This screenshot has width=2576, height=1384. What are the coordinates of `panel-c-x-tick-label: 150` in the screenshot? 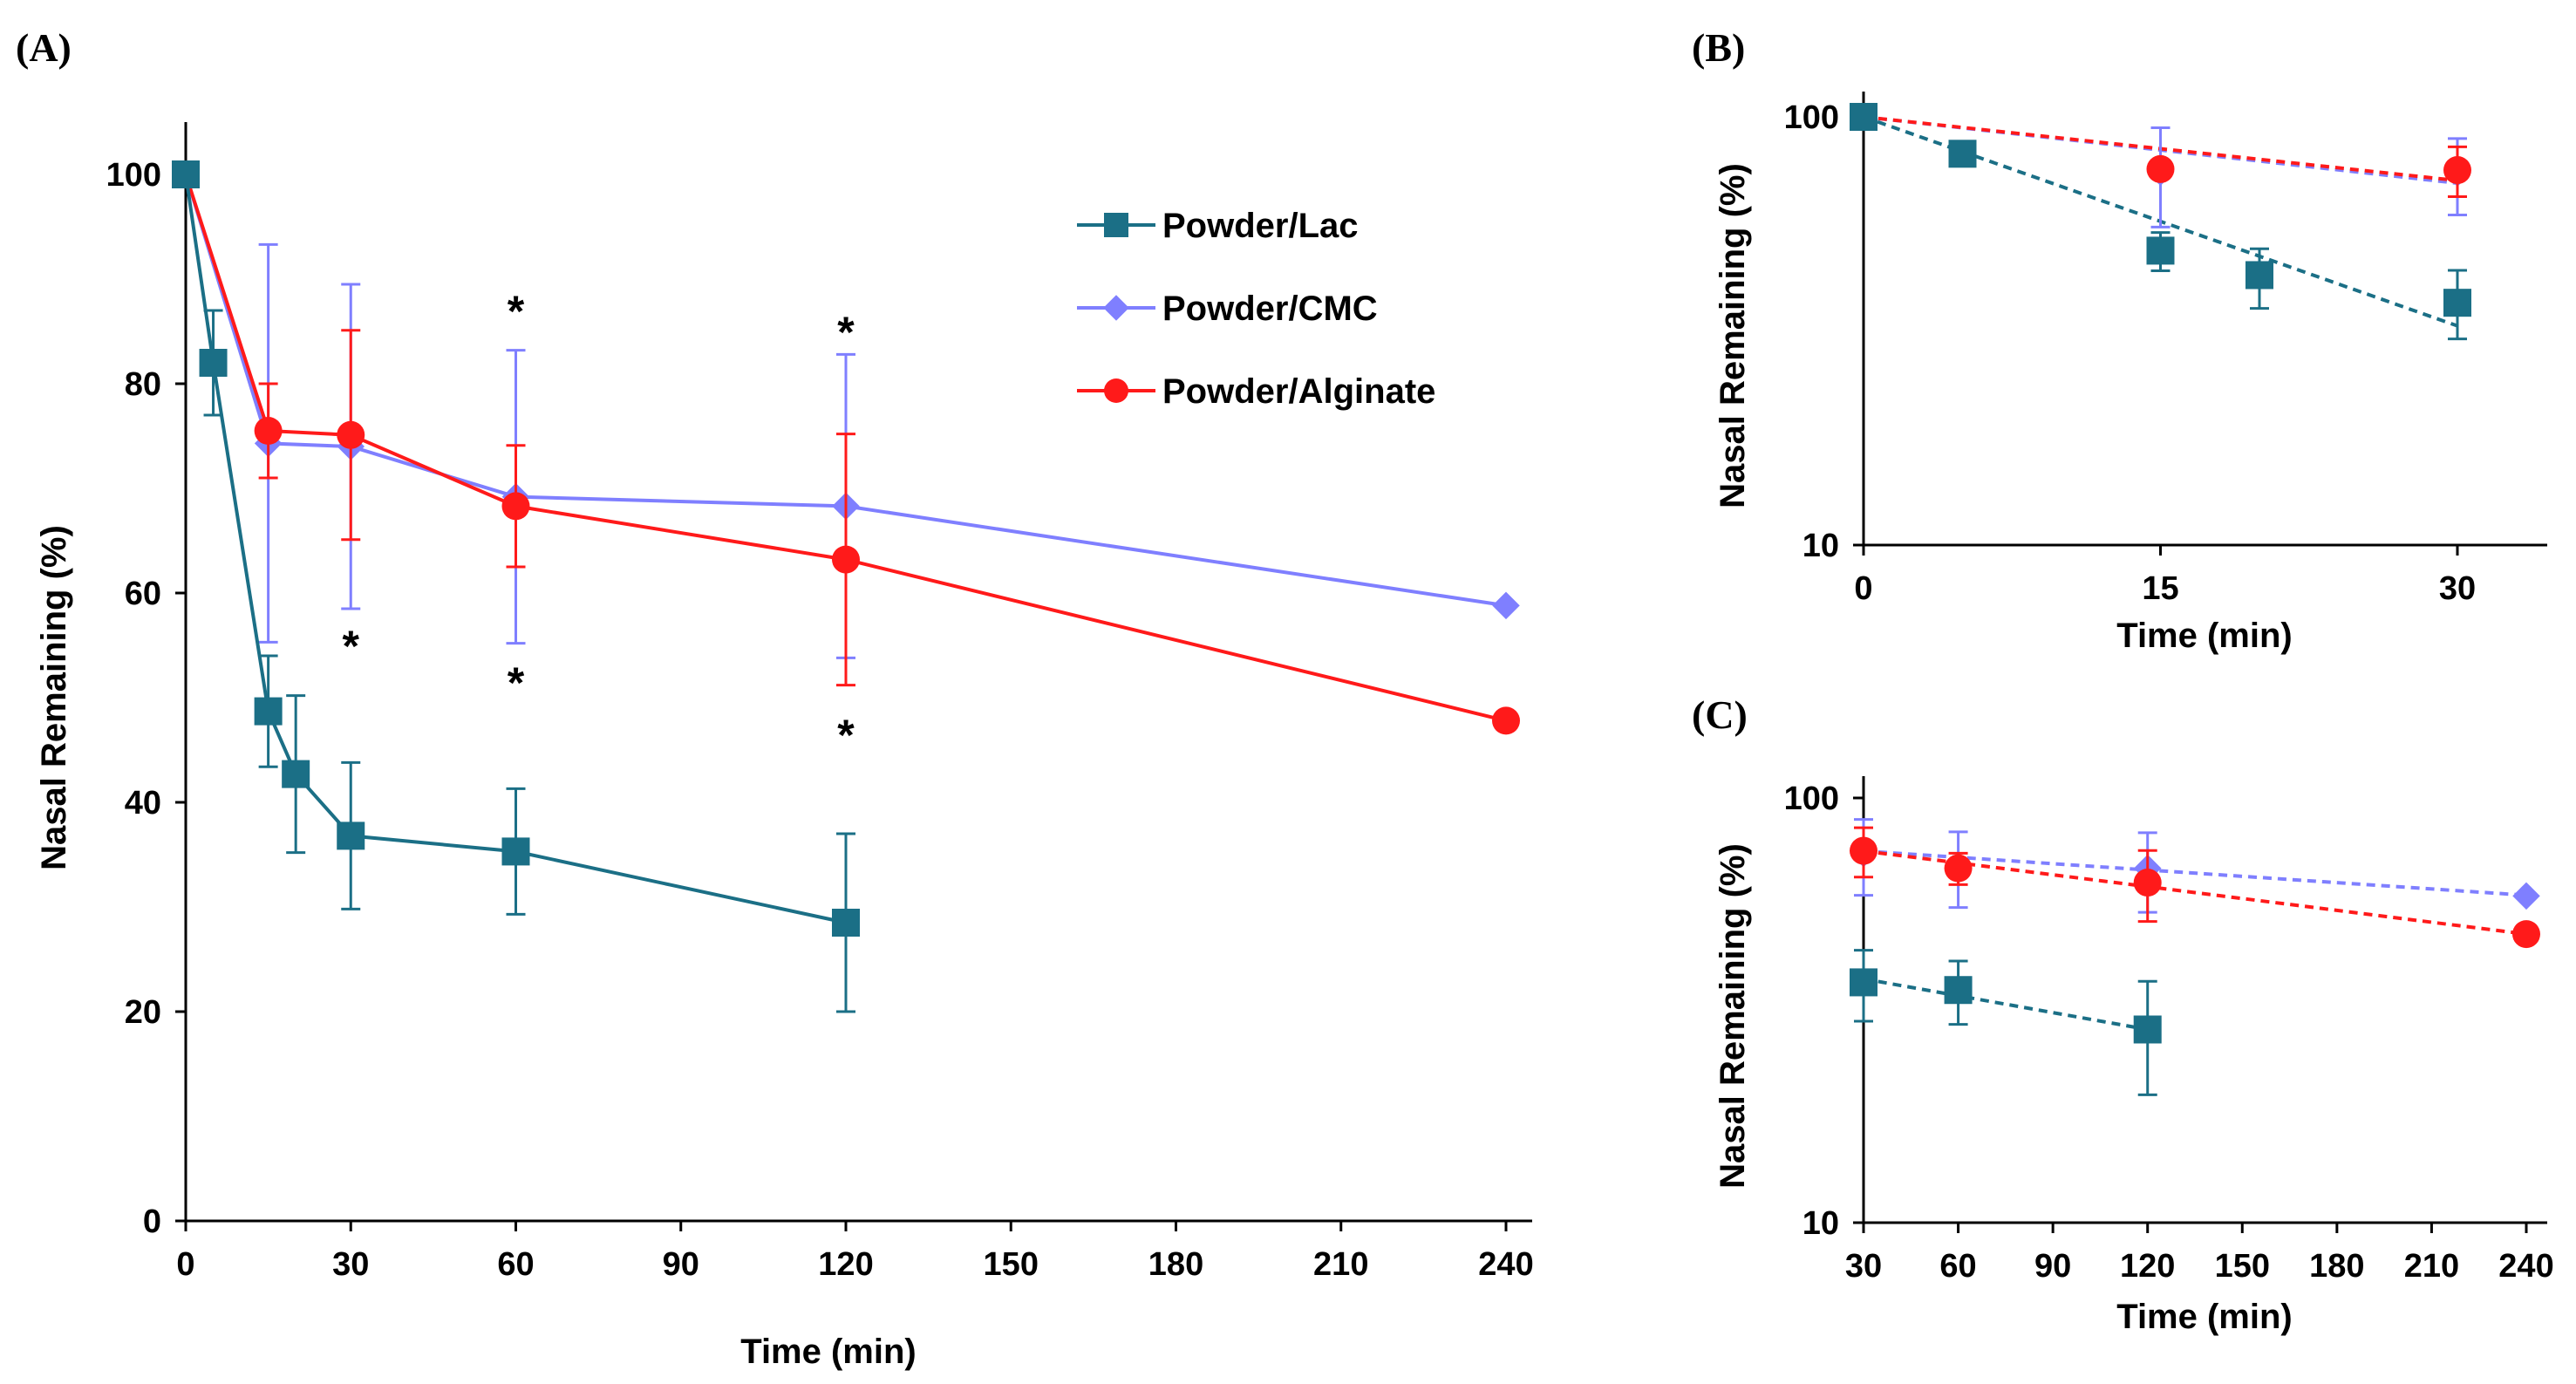 It's located at (2242, 1266).